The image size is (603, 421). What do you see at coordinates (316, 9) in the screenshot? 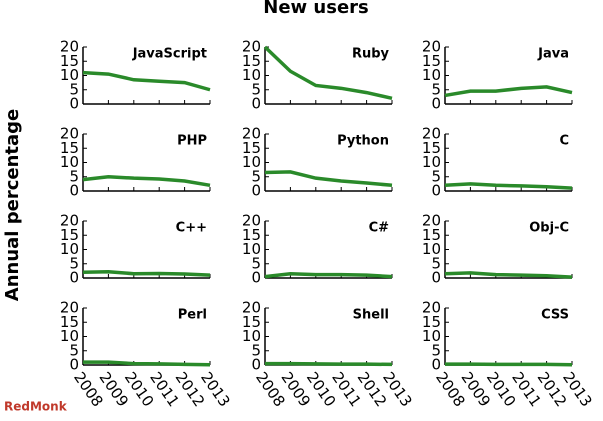
I see `chart-title: New users` at bounding box center [316, 9].